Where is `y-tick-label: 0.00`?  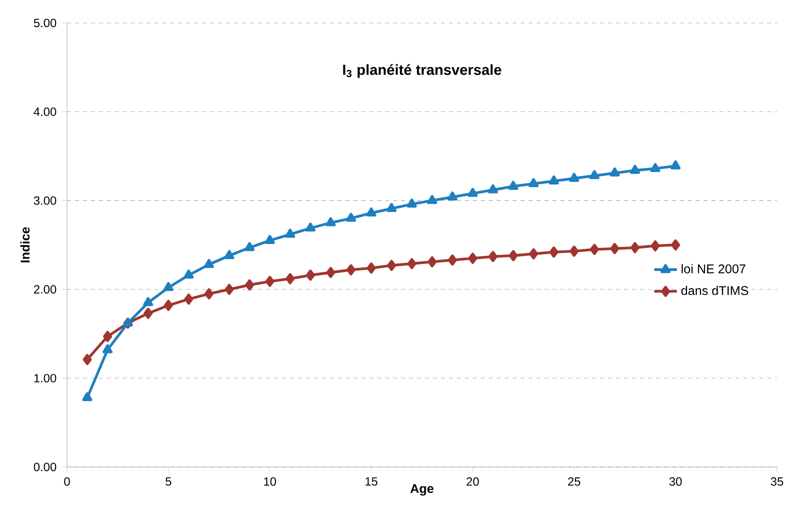 y-tick-label: 0.00 is located at coordinates (45, 467).